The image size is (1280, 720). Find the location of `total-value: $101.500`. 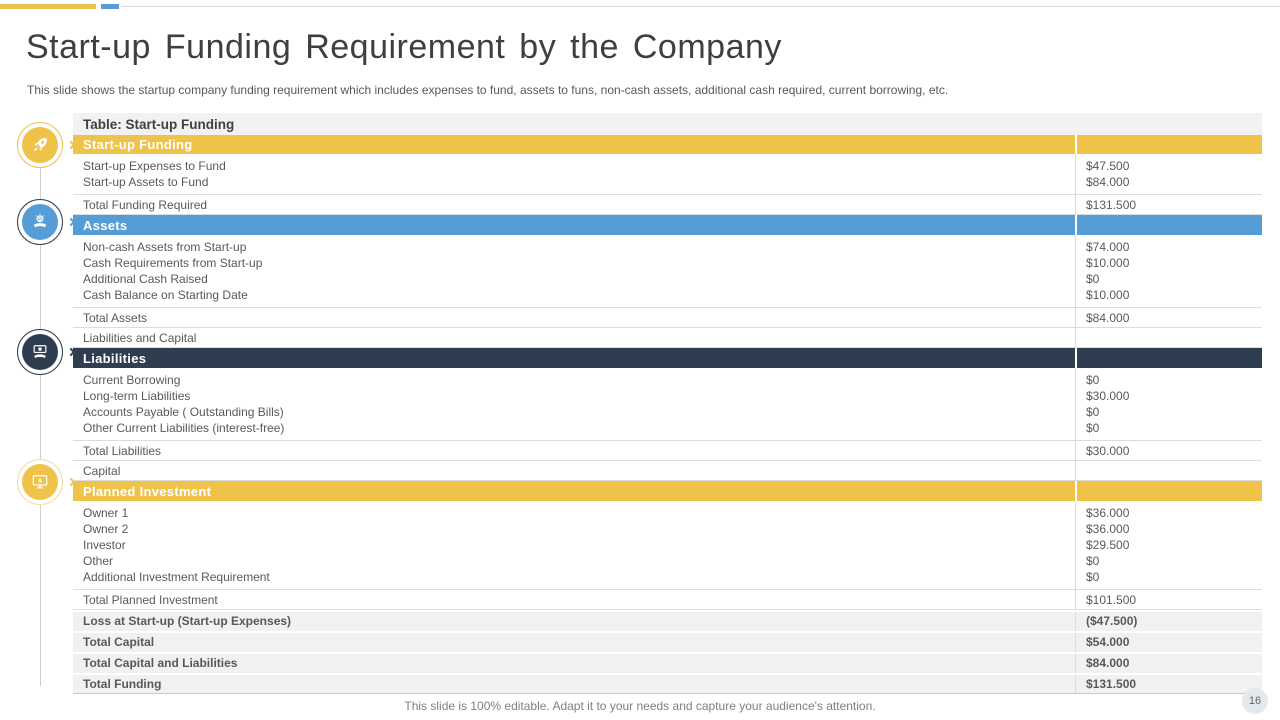

total-value: $101.500 is located at coordinates (1168, 599).